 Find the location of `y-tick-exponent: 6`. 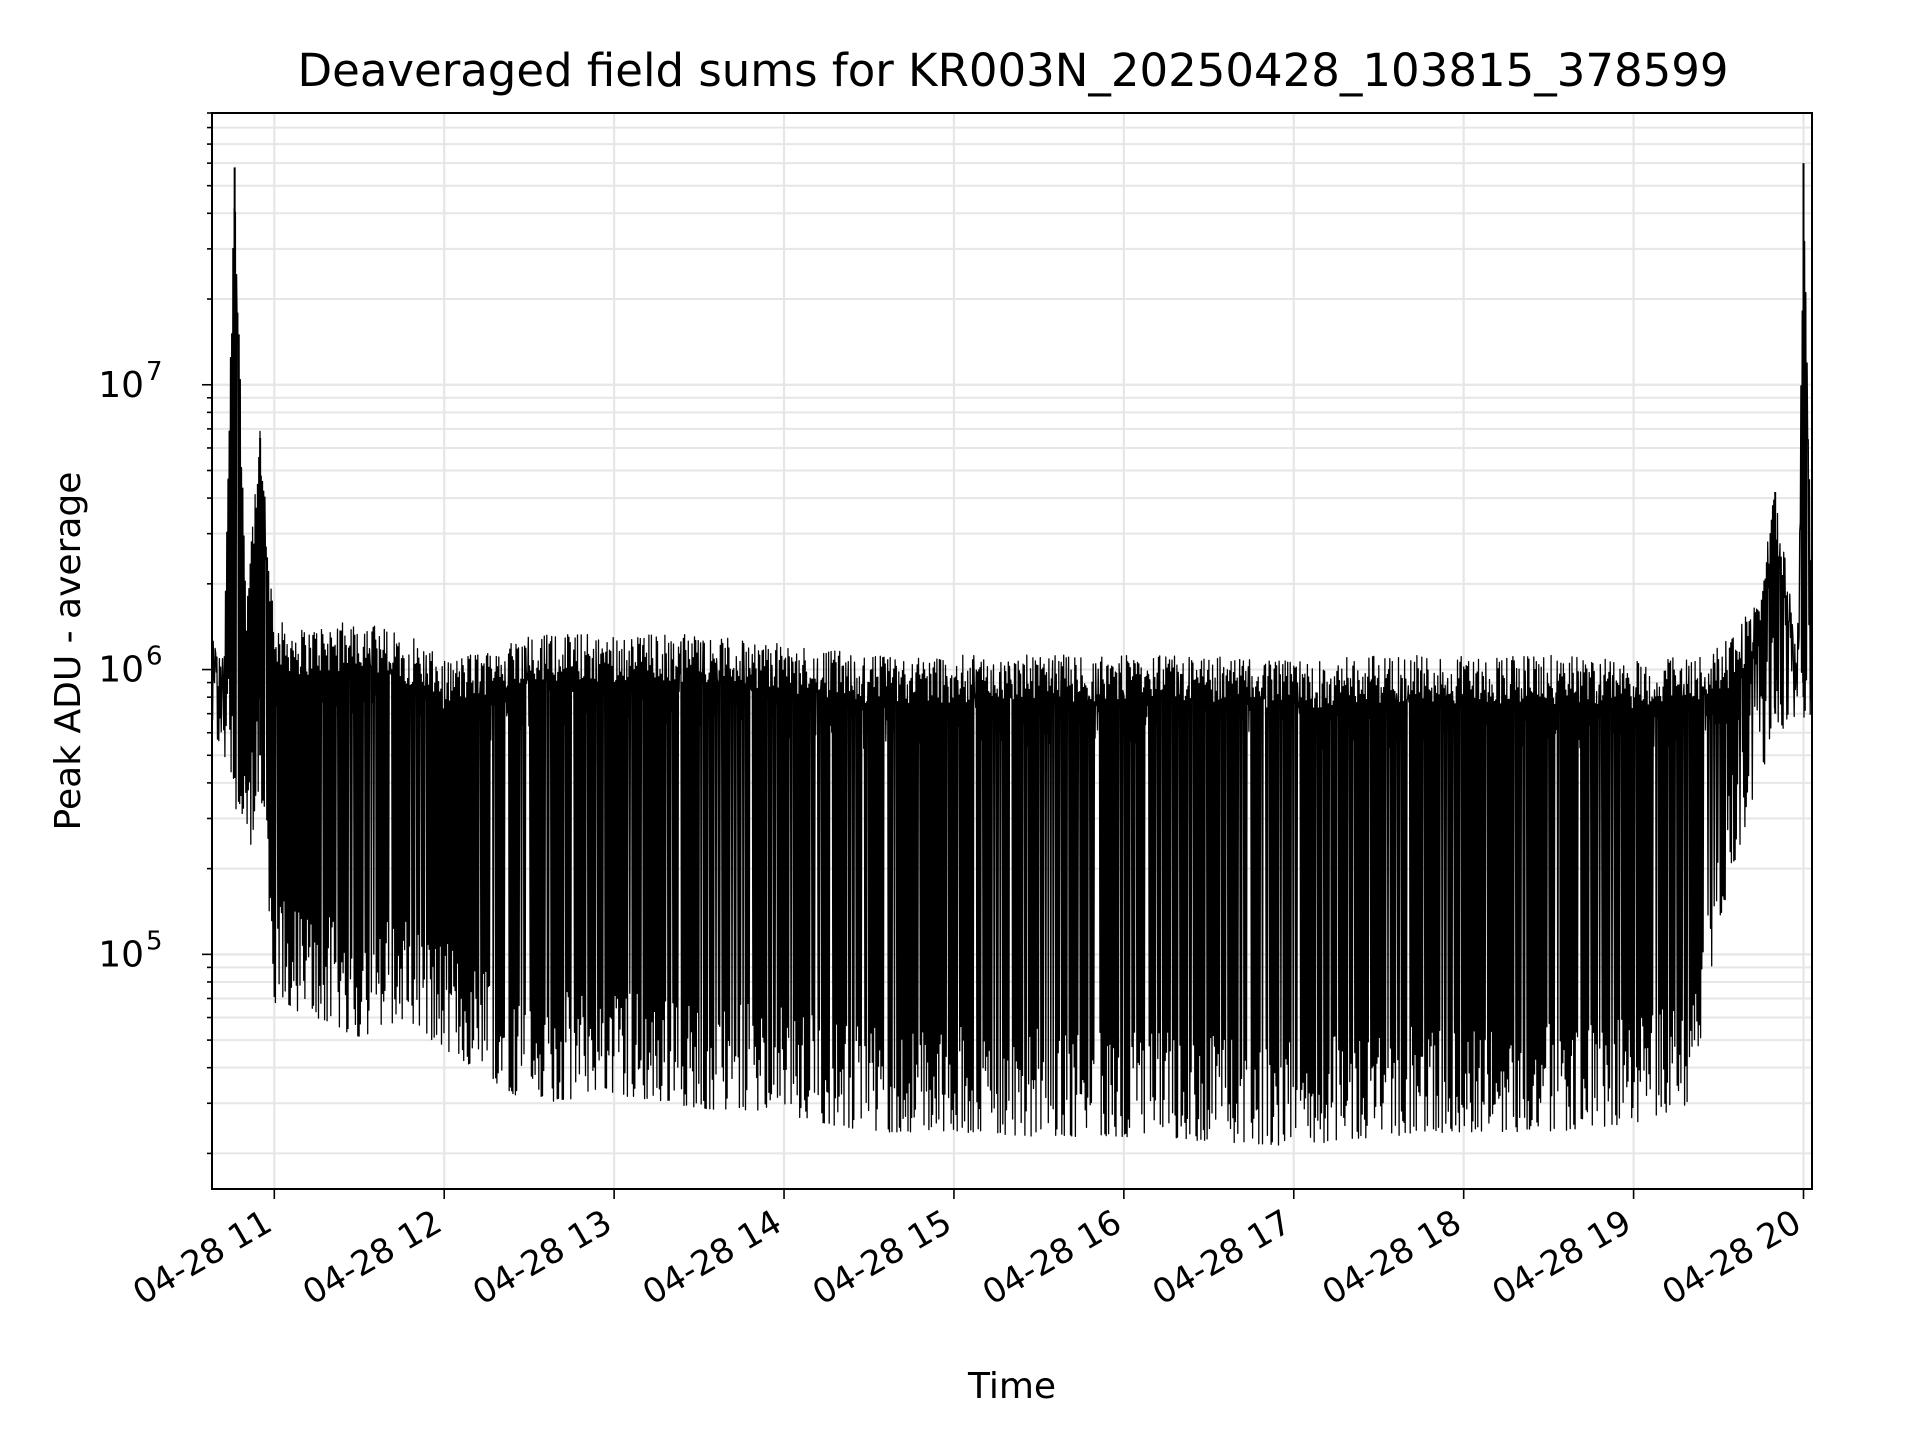

y-tick-exponent: 6 is located at coordinates (154, 657).